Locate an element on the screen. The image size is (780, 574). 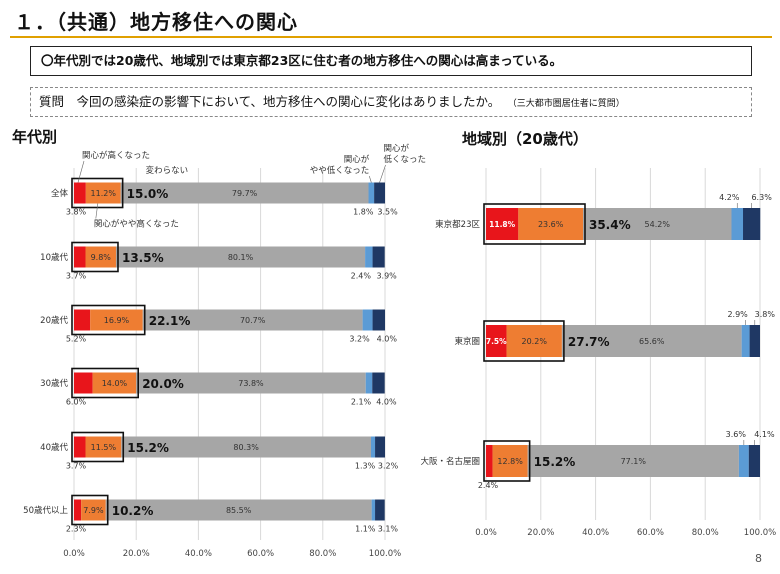
region-tick-label: 0.0% is located at coordinates (486, 533).